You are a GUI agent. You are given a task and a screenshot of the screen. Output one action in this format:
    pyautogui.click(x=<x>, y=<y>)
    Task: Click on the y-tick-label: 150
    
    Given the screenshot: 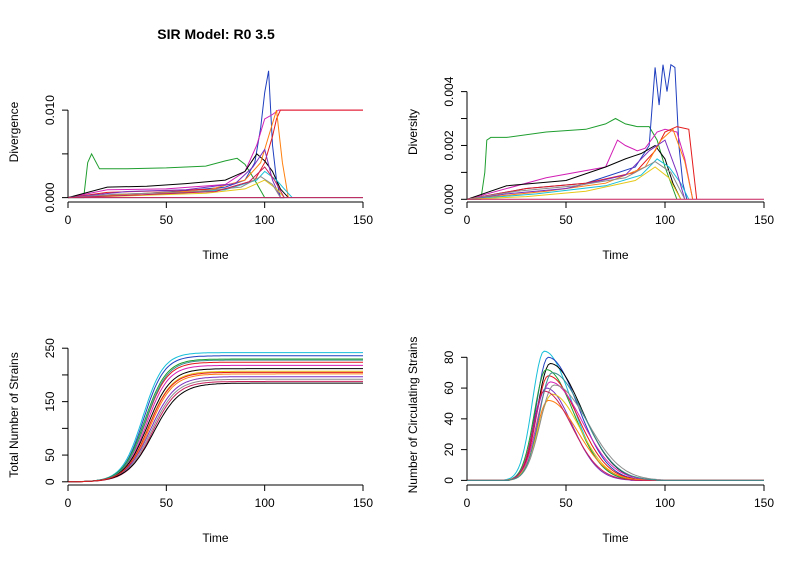 What is the action you would take?
    pyautogui.click(x=50, y=401)
    